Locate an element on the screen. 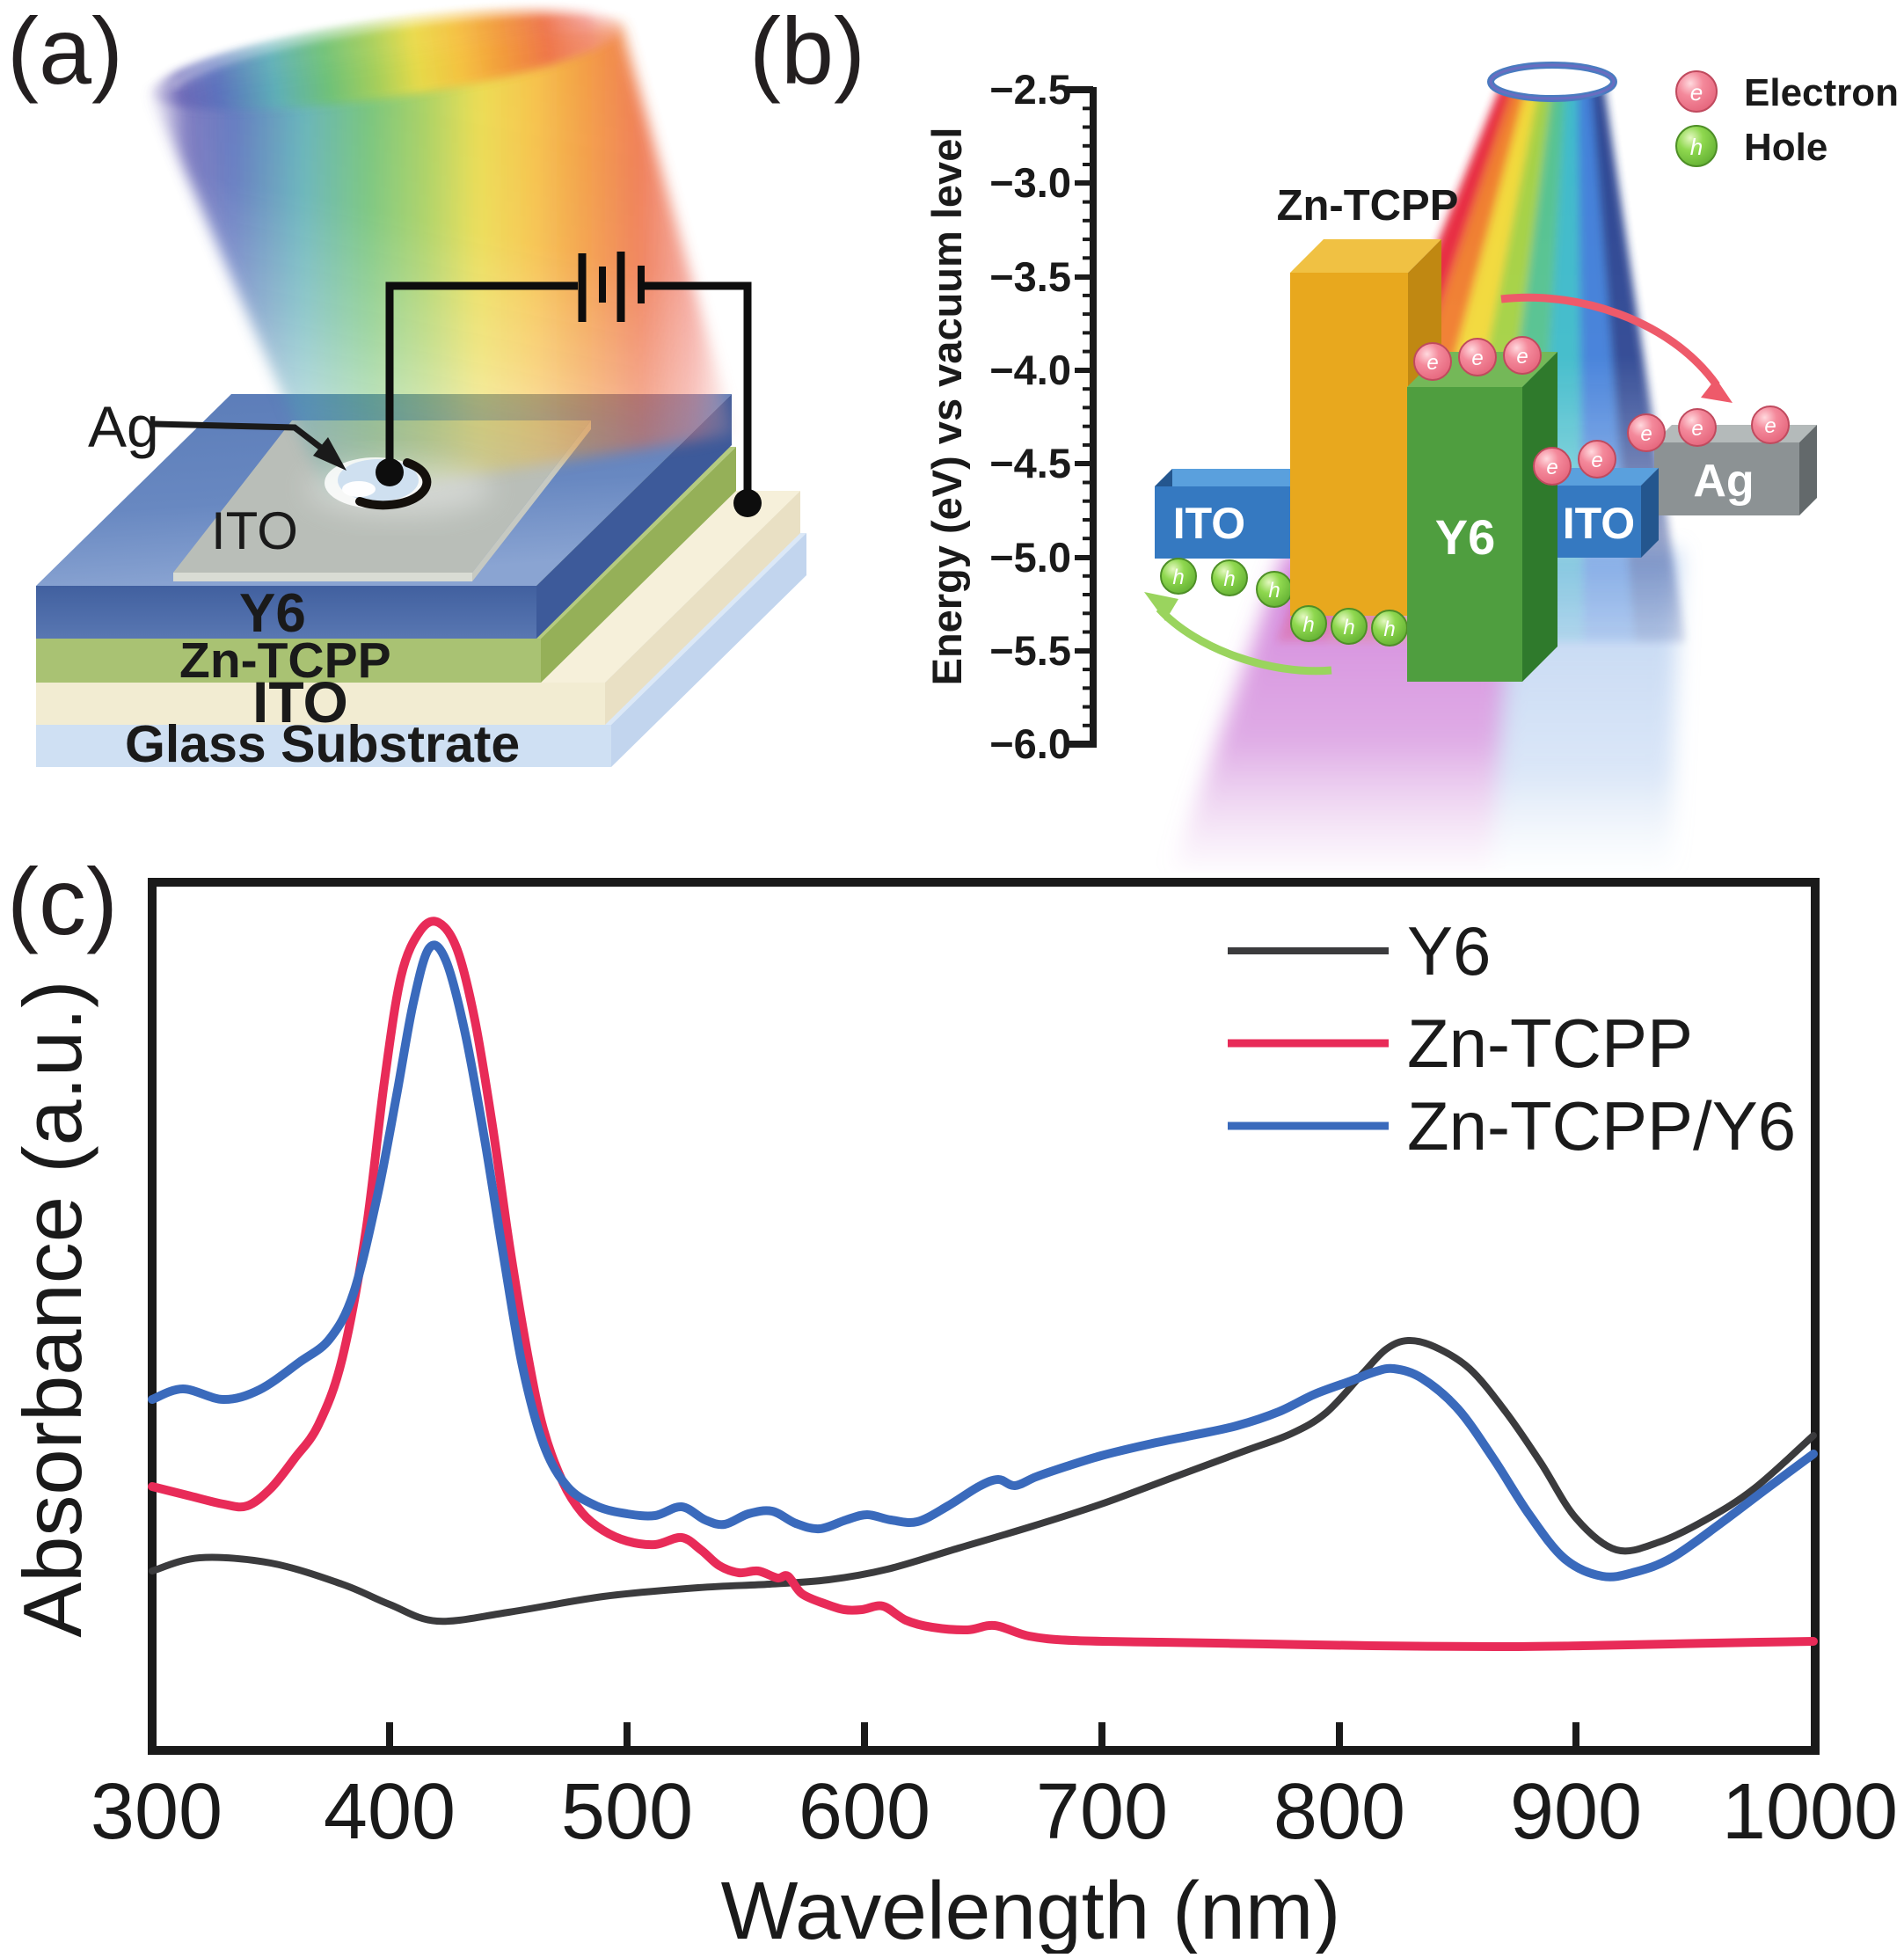  svg-text: 700 is located at coordinates (1102, 1812).